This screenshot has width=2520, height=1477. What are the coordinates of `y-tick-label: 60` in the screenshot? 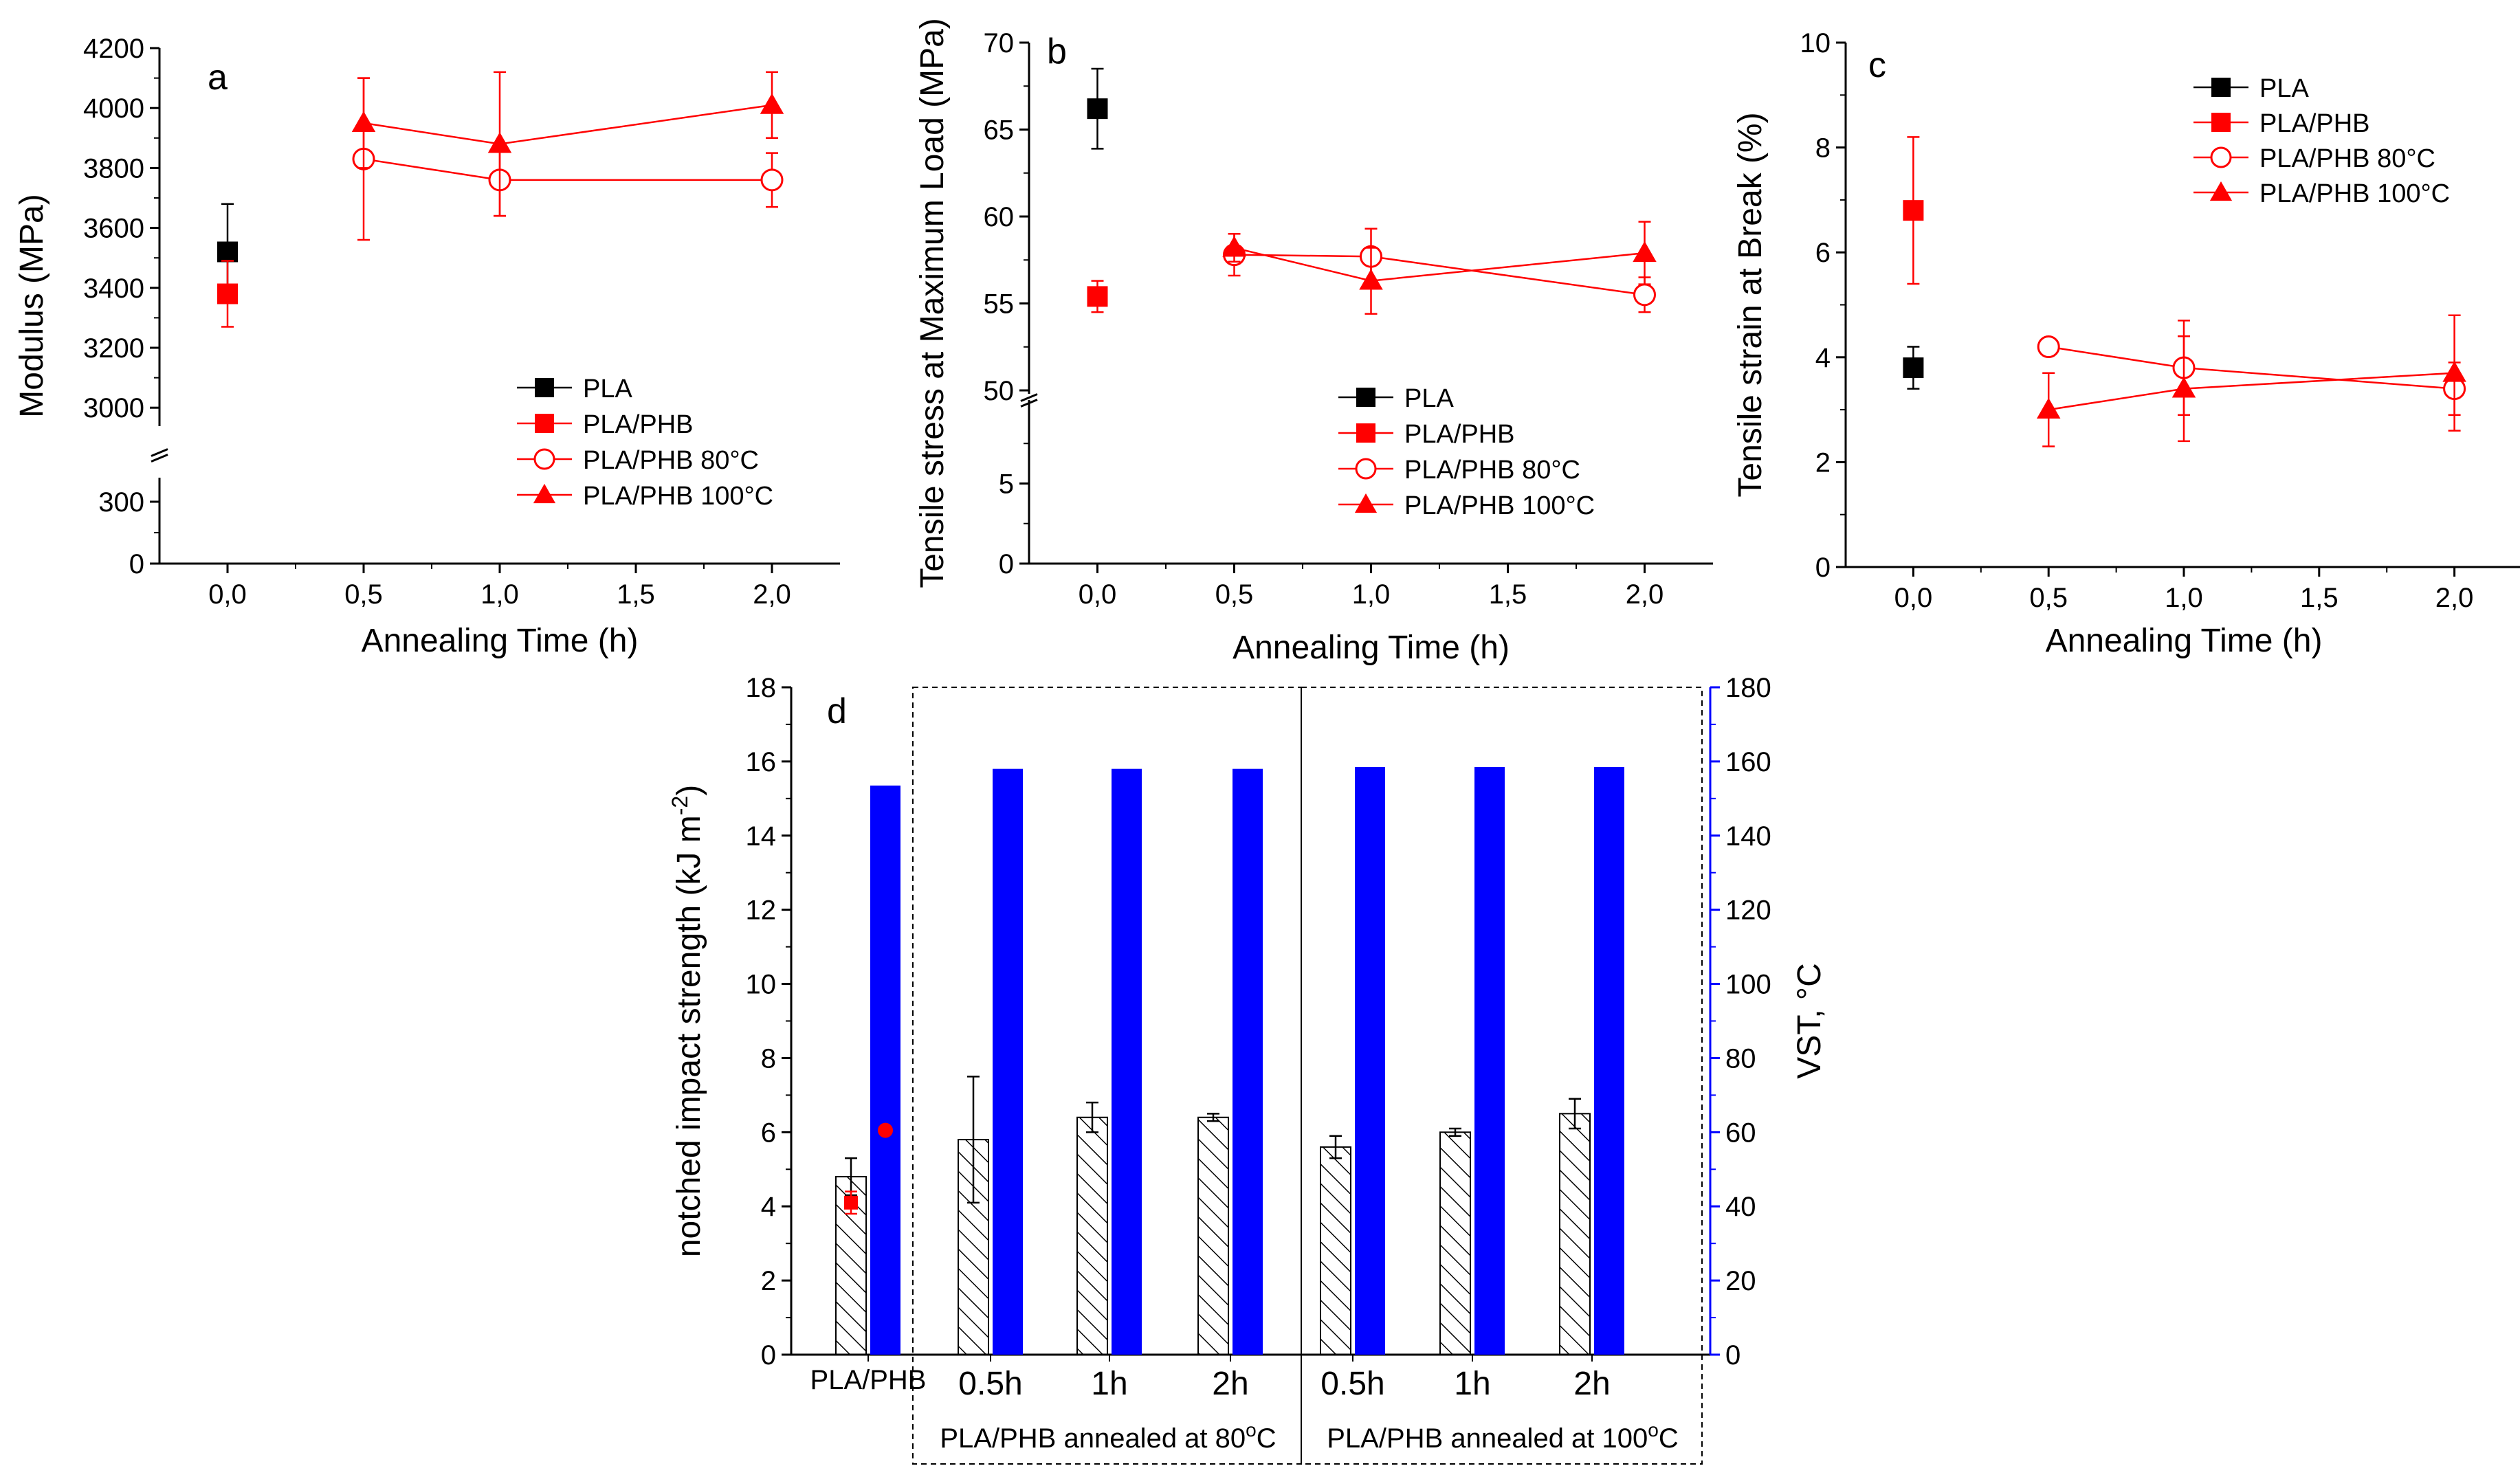 It's located at (999, 217).